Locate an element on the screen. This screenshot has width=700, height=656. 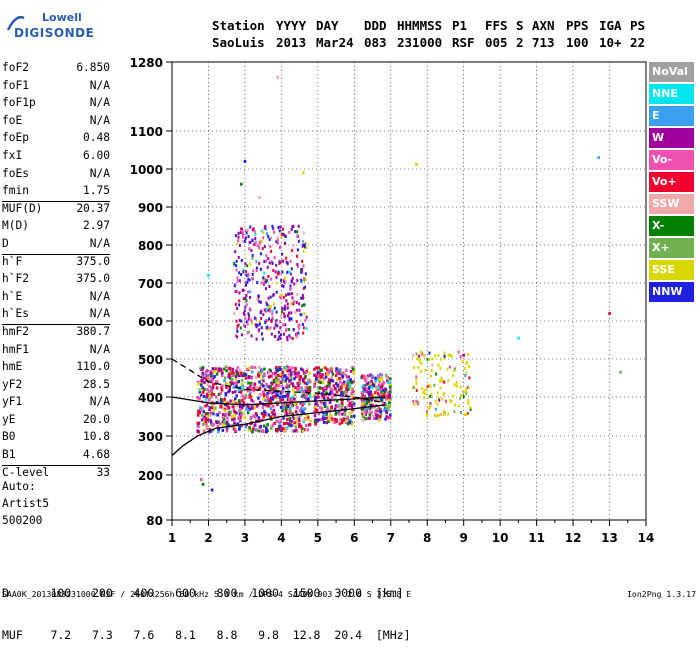
param-label: fxI is located at coordinates (12, 155).